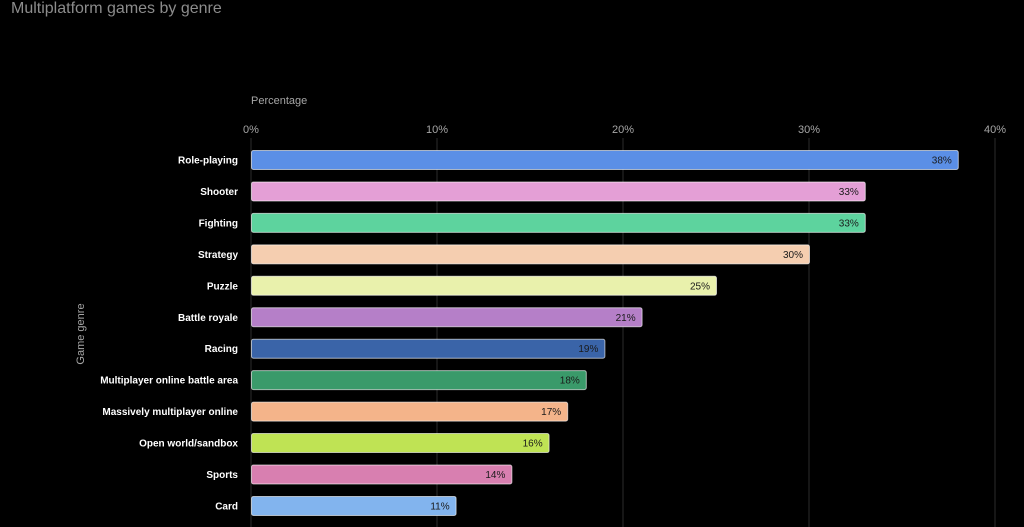  I want to click on x-axis-title: Percentage, so click(279, 101).